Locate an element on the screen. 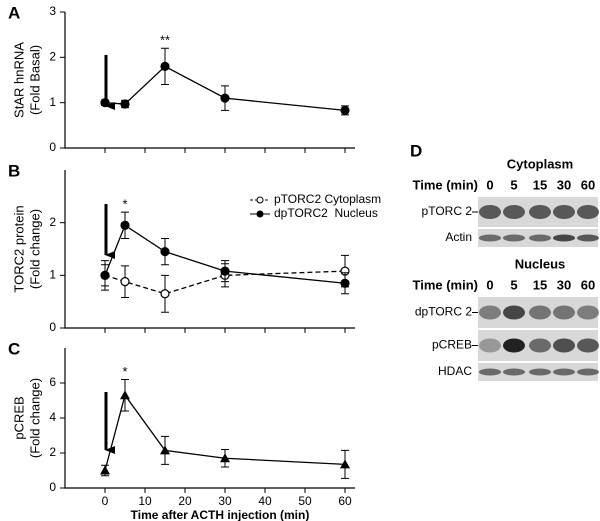 Image resolution: width=600 pixels, height=521 pixels. panel-label: B is located at coordinates (14, 170).